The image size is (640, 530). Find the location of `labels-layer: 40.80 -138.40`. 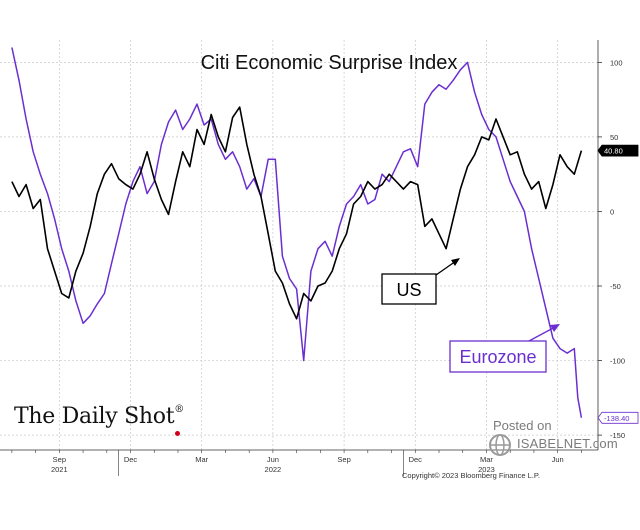

labels-layer: 40.80 -138.40 is located at coordinates (618, 284).